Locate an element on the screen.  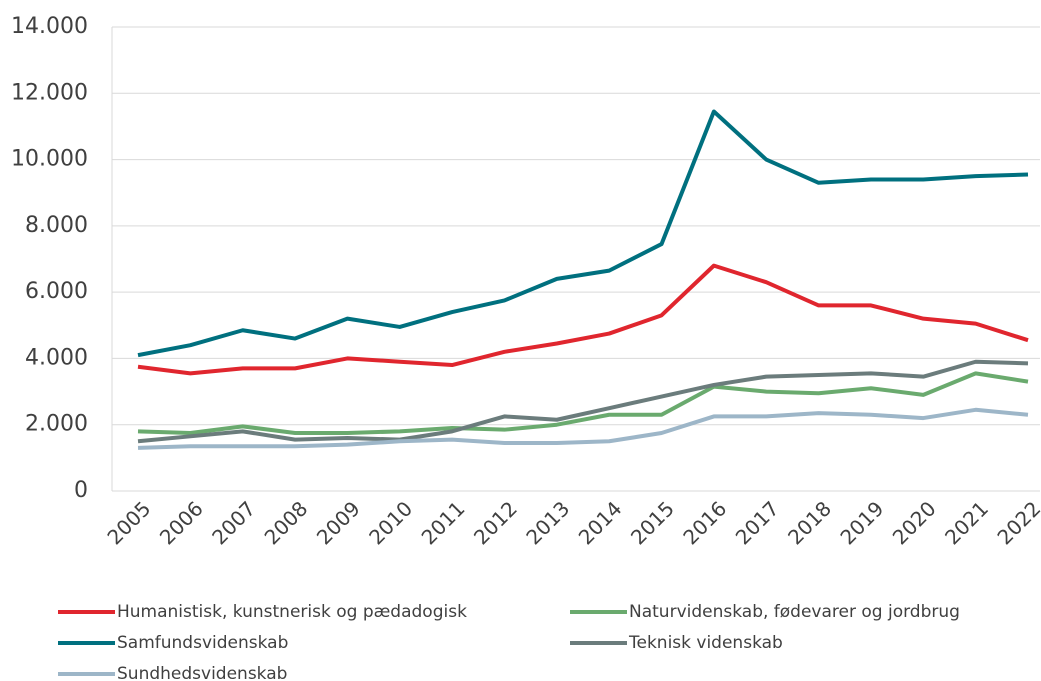
x-tick-label: 2014 is located at coordinates (600, 522).